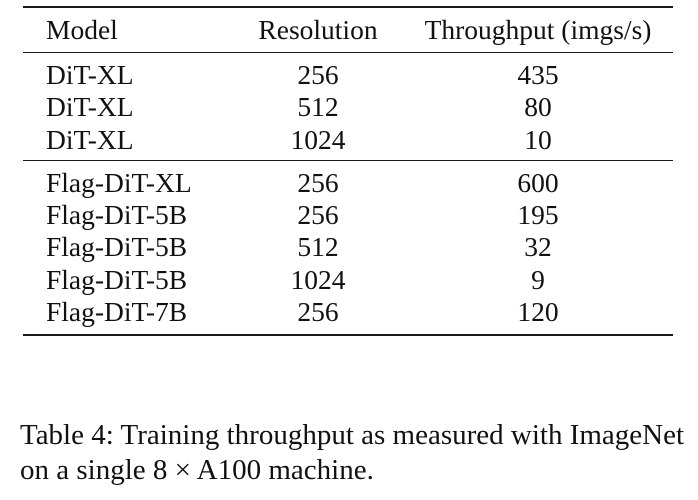  Describe the element at coordinates (538, 311) in the screenshot. I see `cell-throughput: 120` at that location.